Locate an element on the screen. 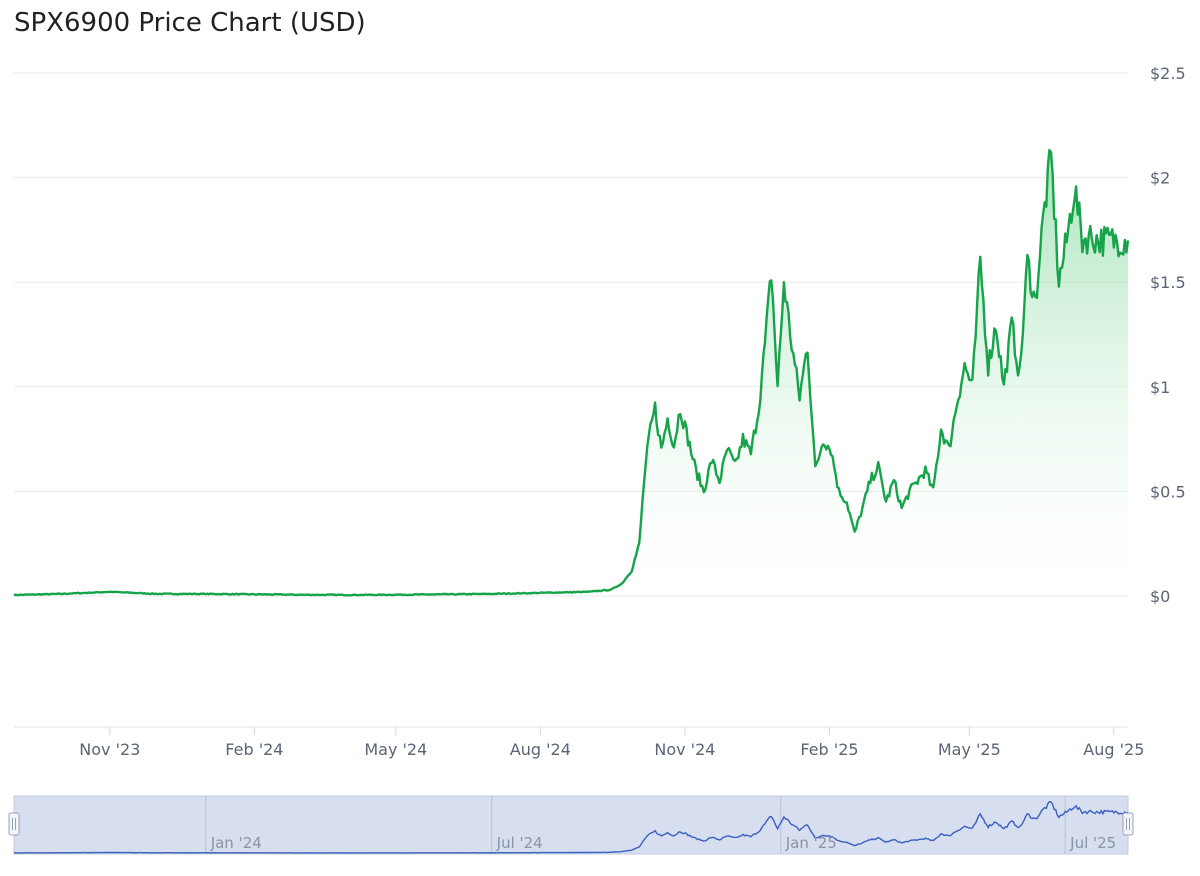 This screenshot has height=876, width=1200. x-tick-label: Feb '25 is located at coordinates (829, 749).